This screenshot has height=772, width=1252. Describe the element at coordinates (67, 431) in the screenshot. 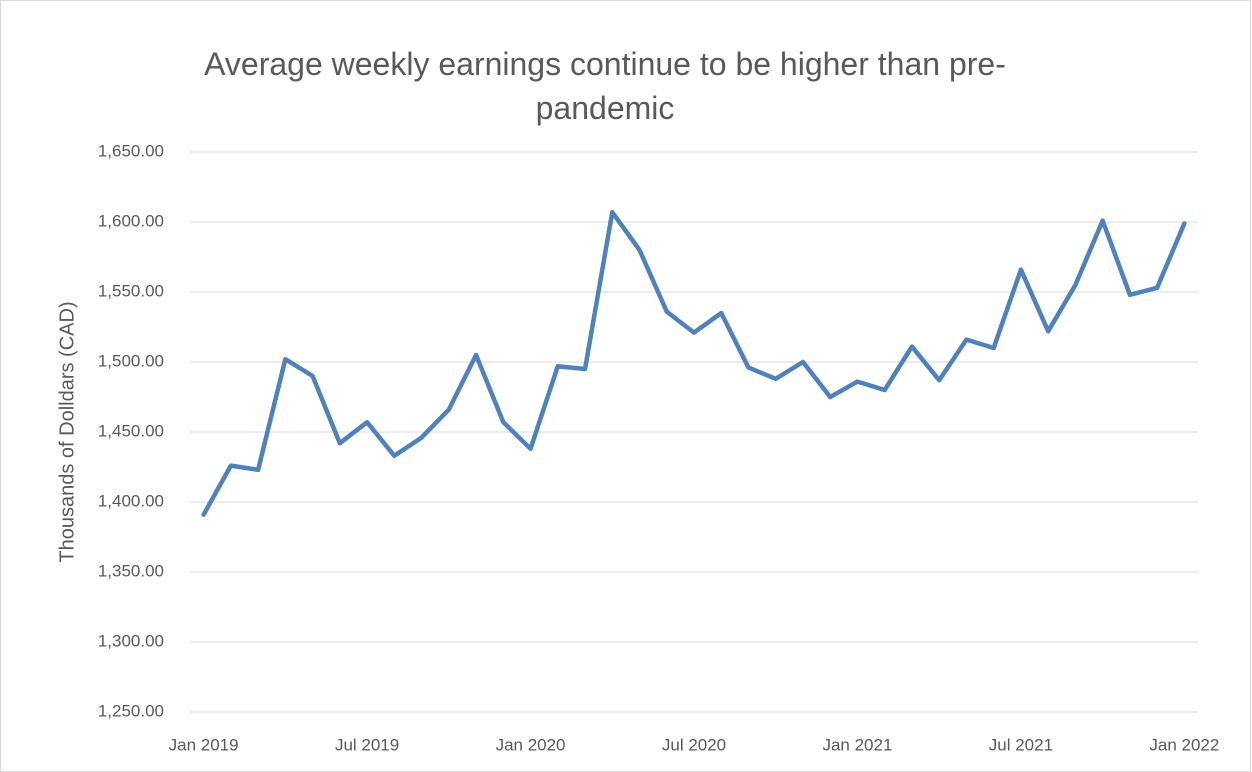

I see `y-axis-label: Thousands of Dolldars (CAD)` at that location.